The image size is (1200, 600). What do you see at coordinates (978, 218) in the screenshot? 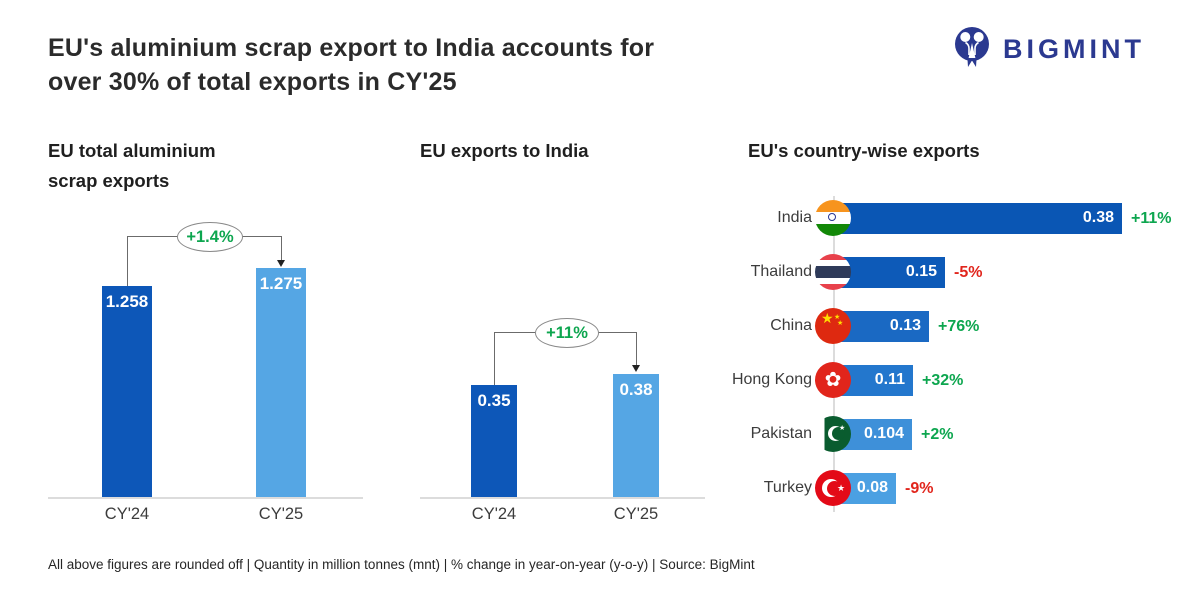
I see `bar-india: 0.38` at bounding box center [978, 218].